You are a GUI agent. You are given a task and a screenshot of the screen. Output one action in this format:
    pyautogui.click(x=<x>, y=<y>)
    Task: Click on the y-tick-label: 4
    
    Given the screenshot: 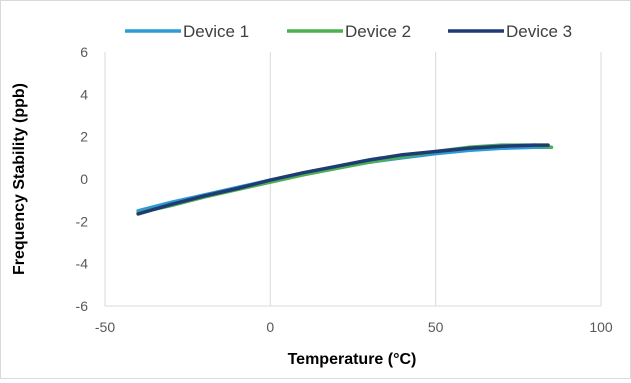 What is the action you would take?
    pyautogui.click(x=84, y=94)
    